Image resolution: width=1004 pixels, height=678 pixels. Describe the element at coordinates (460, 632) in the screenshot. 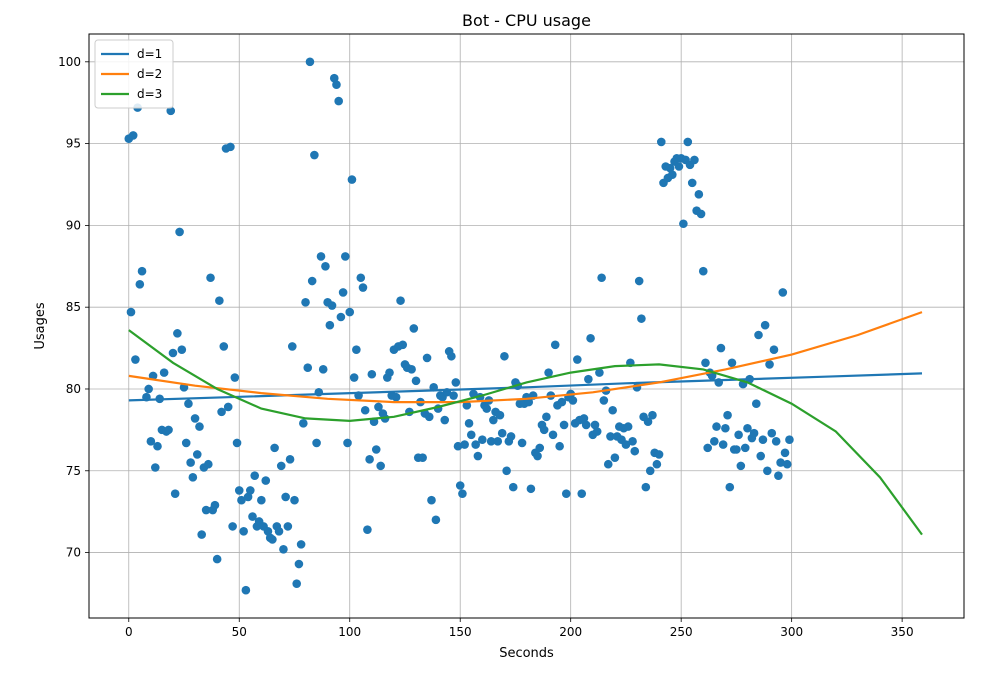

I see `x-tick-label: 150` at that location.